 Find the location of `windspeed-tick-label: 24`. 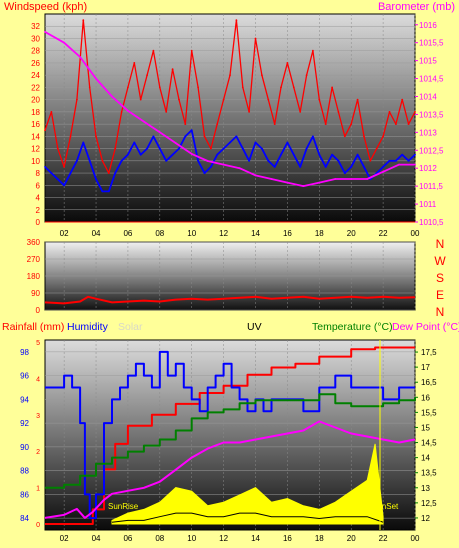

windspeed-tick-label: 24 is located at coordinates (35, 75).